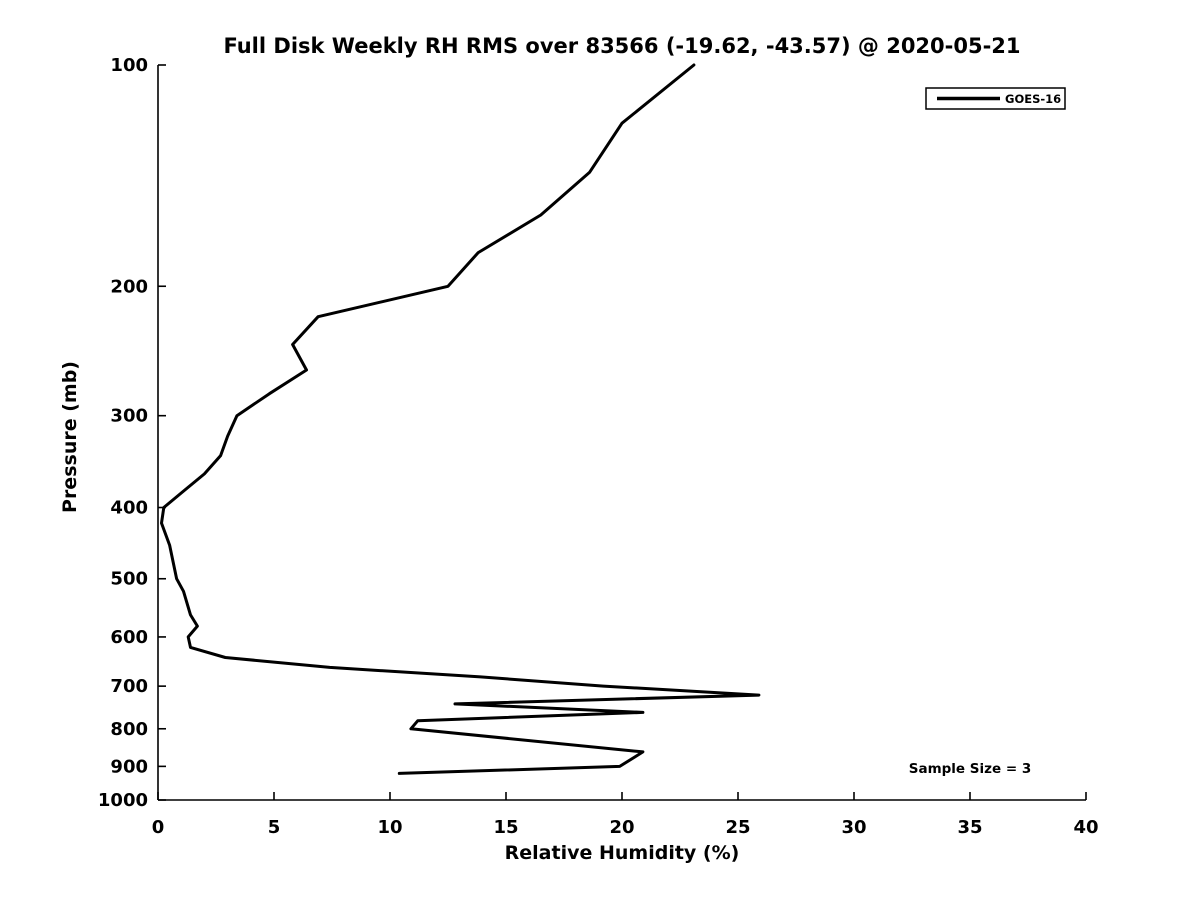 The width and height of the screenshot is (1200, 904). What do you see at coordinates (621, 827) in the screenshot?
I see `x-tick-label: 20` at bounding box center [621, 827].